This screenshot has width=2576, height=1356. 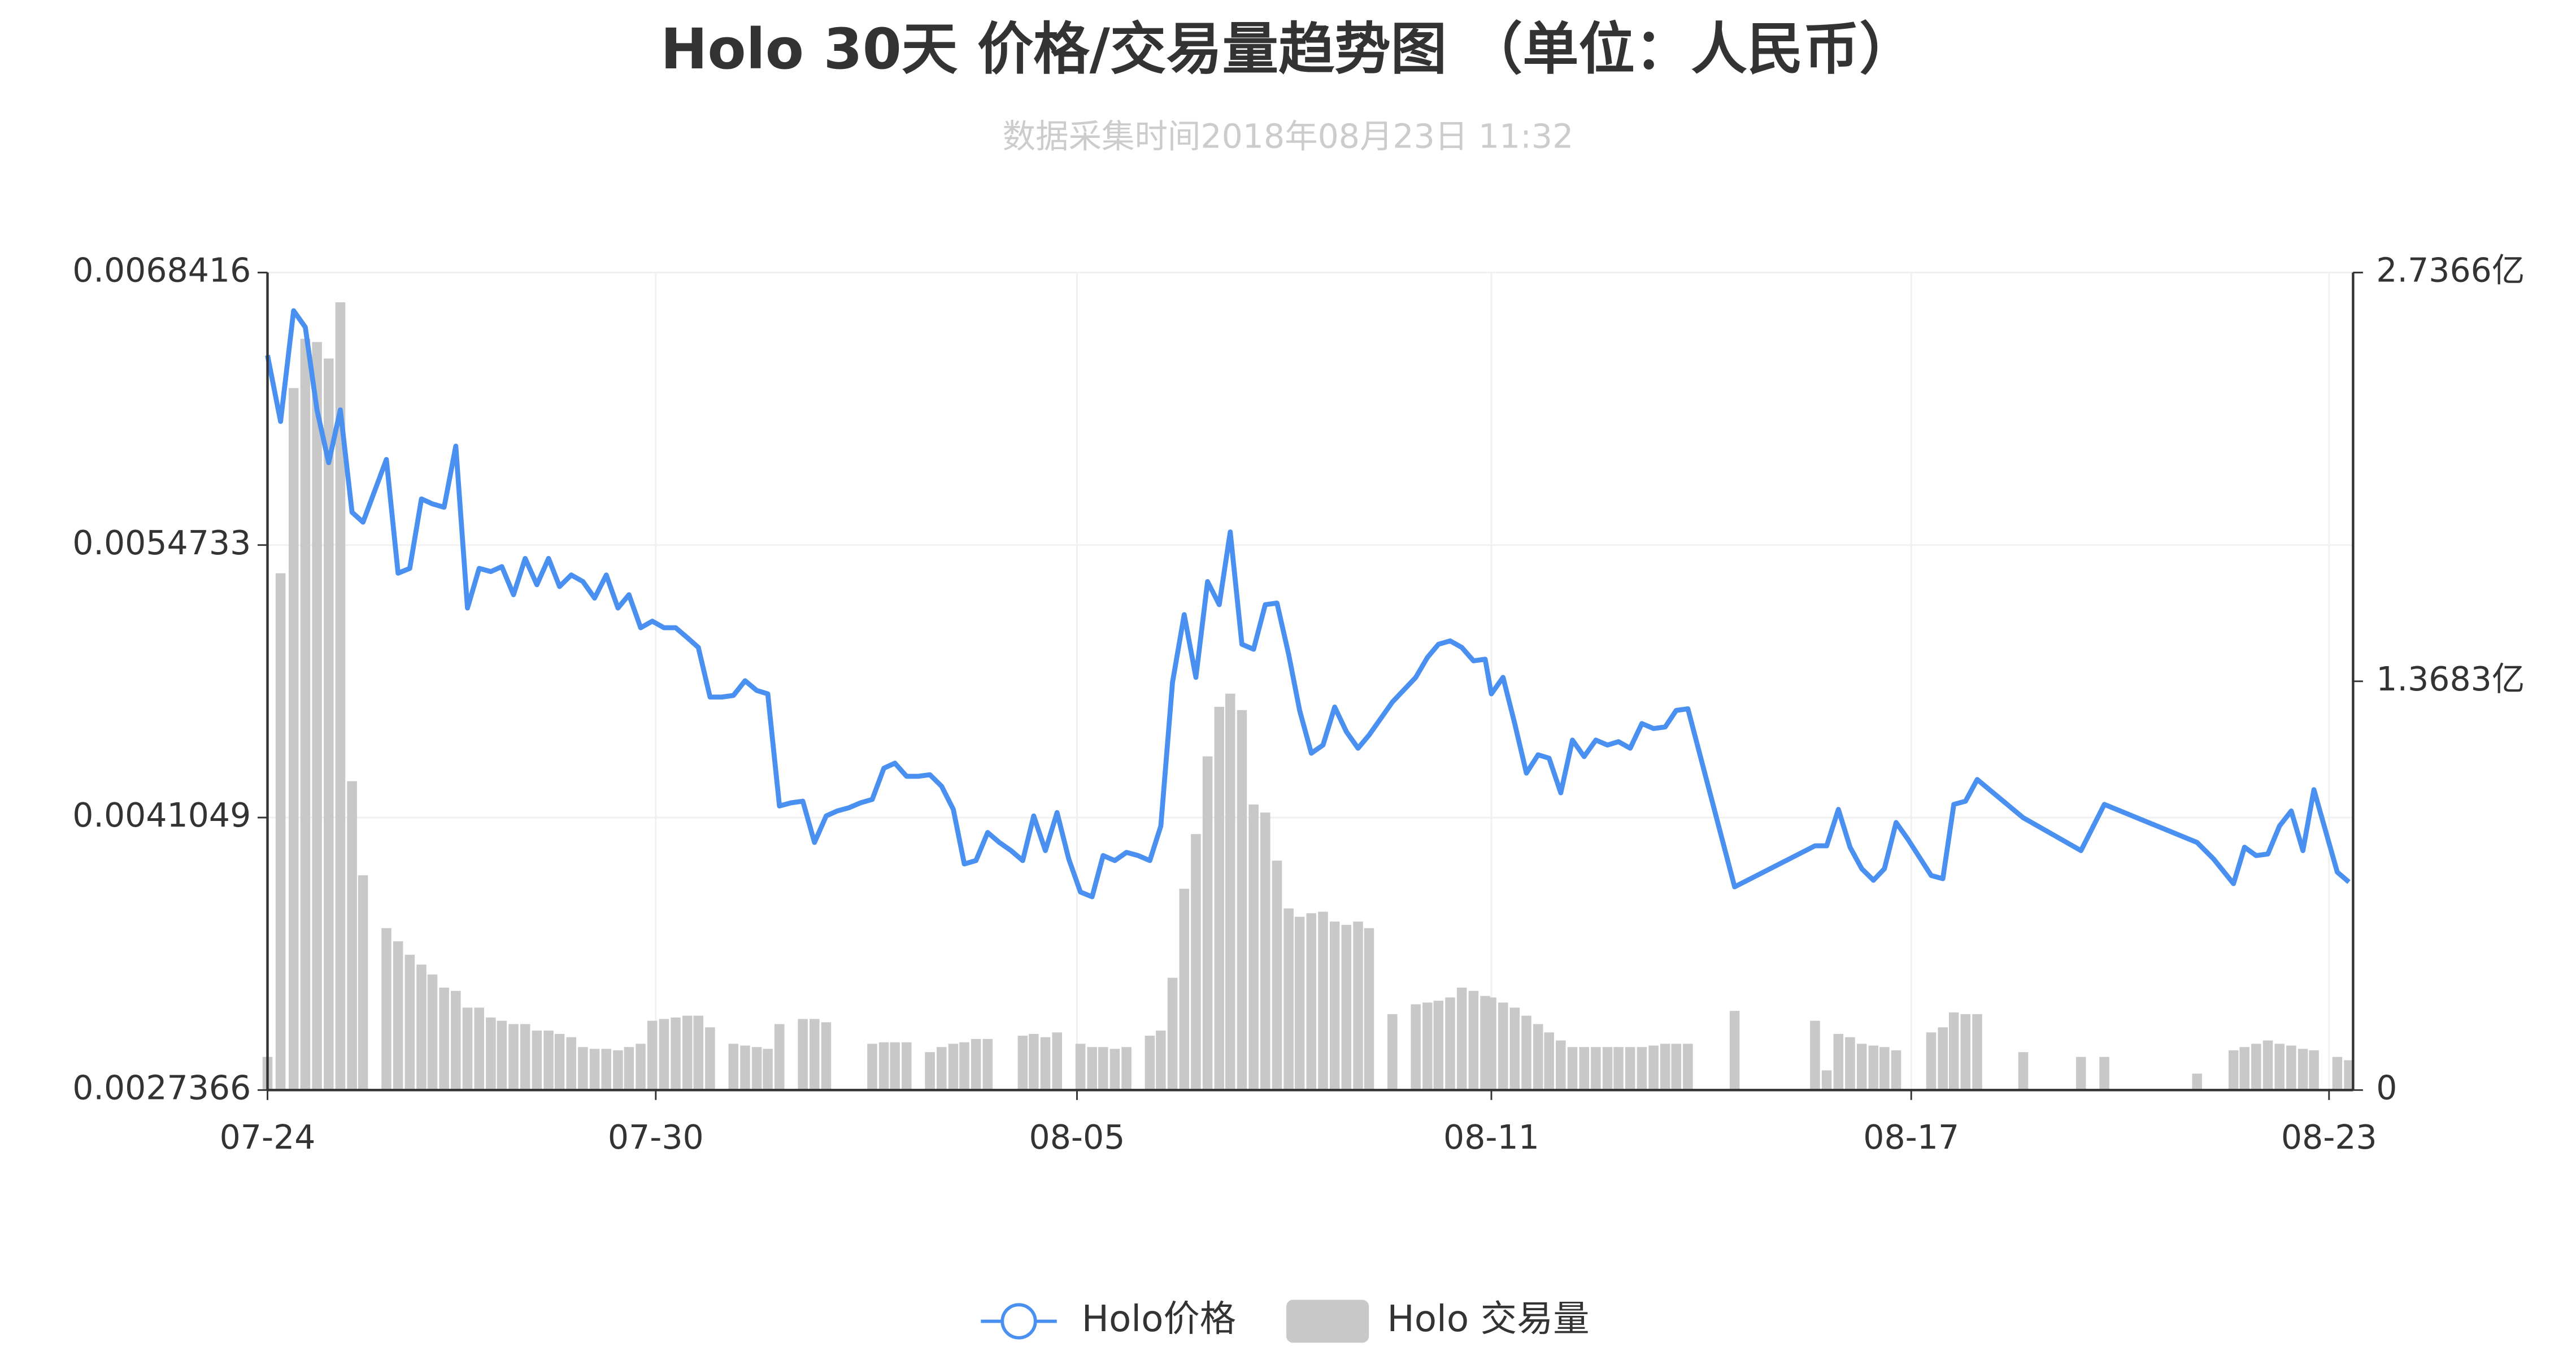 I want to click on y2-tick-label: 0, so click(x=2386, y=1087).